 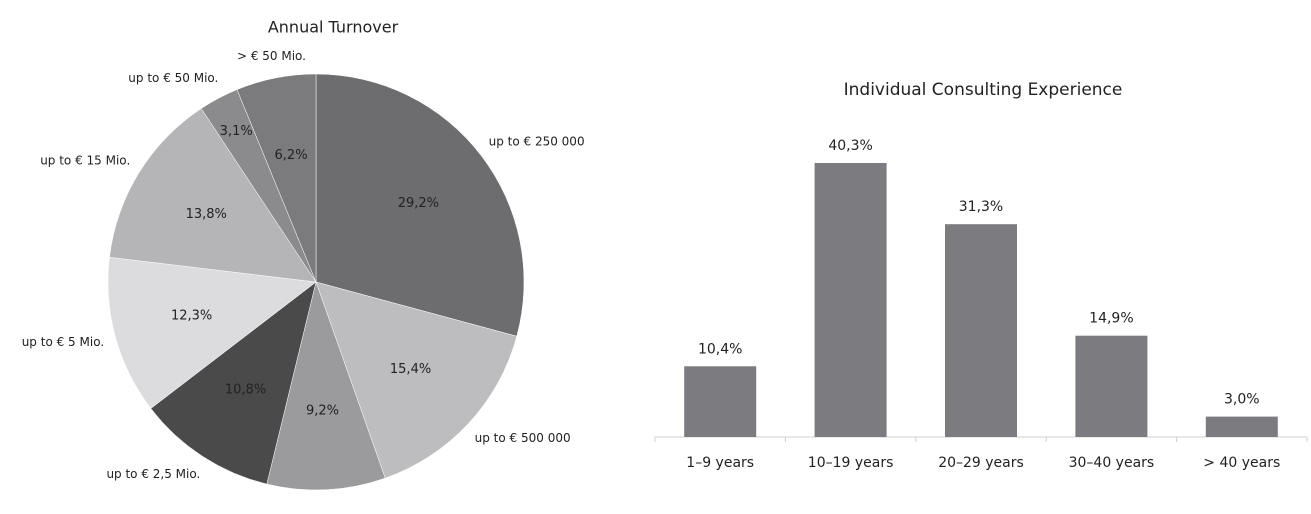 I want to click on bar-value-label: 14,9%, so click(x=1111, y=319).